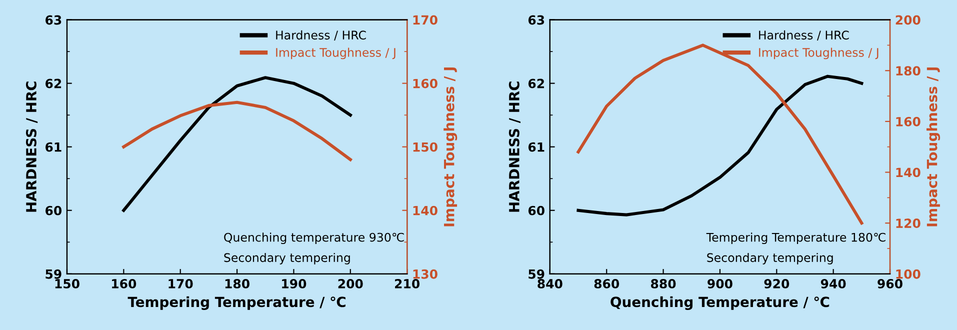 Image resolution: width=957 pixels, height=330 pixels. What do you see at coordinates (350, 283) in the screenshot?
I see `x-tick-label: 200` at bounding box center [350, 283].